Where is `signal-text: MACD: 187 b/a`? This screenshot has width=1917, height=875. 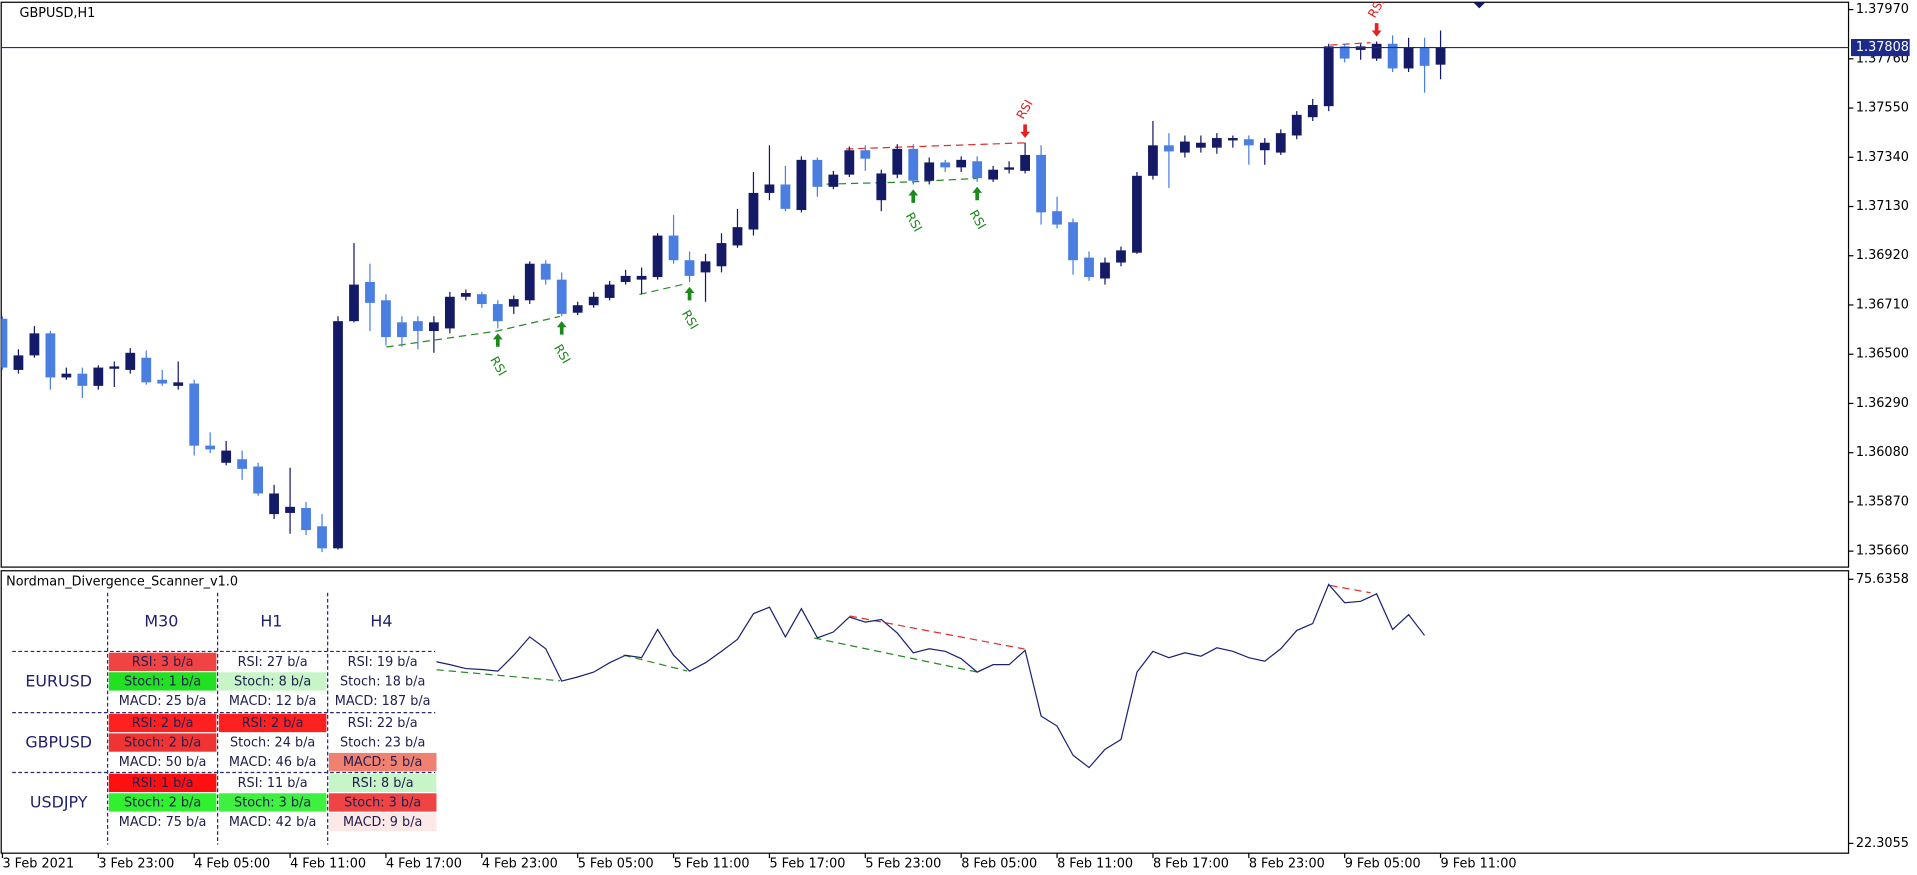
signal-text: MACD: 187 b/a is located at coordinates (383, 701).